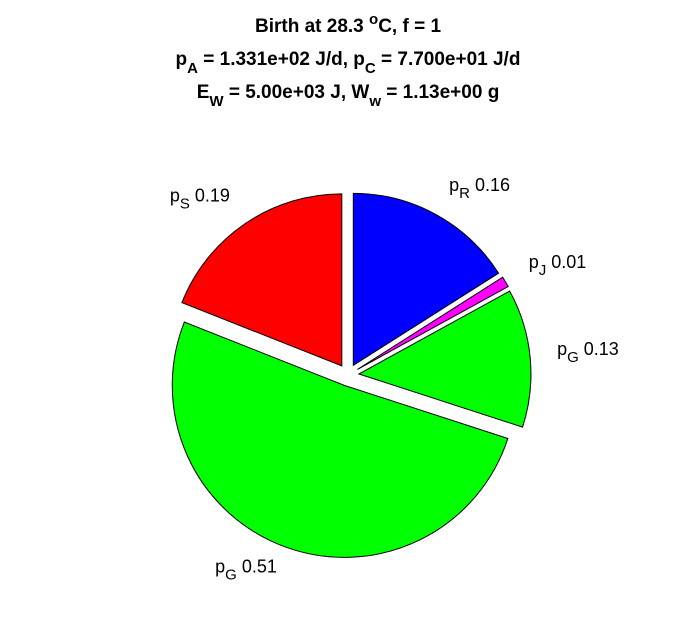 The image size is (696, 618). I want to click on title-segment: = 1.13e+00 g, so click(440, 92).